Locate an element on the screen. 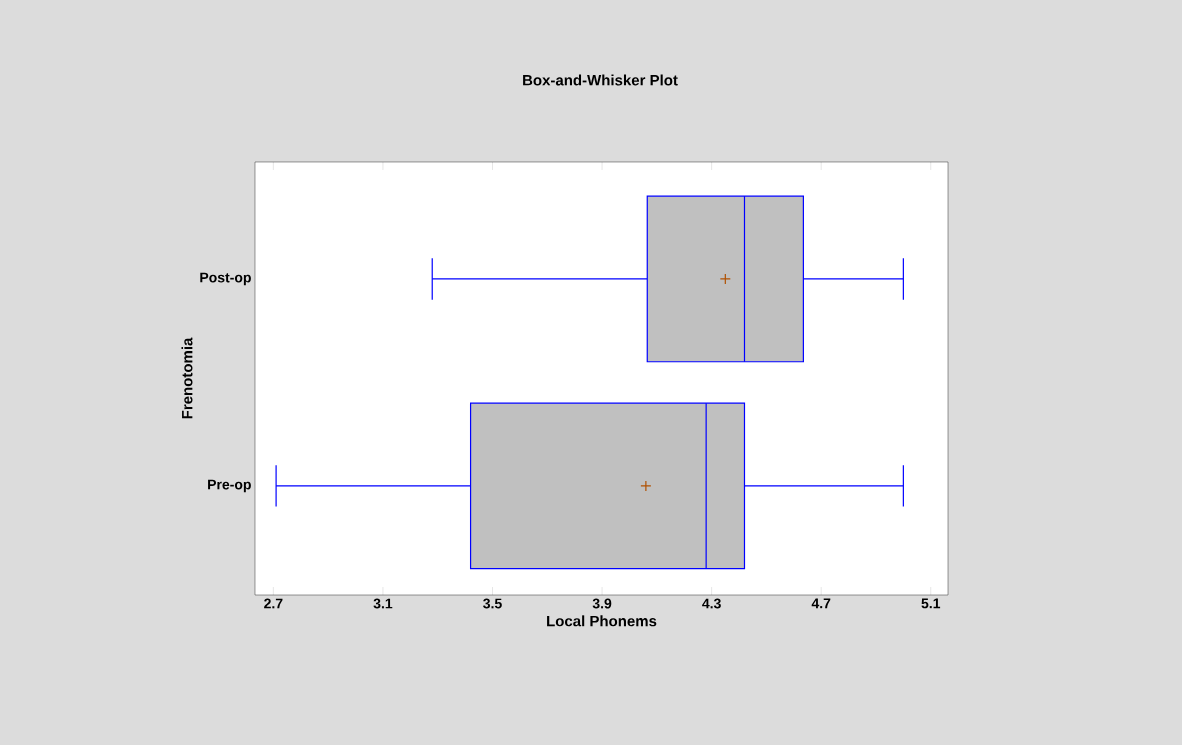 The height and width of the screenshot is (745, 1182). x-tick-label: 5.1 is located at coordinates (931, 603).